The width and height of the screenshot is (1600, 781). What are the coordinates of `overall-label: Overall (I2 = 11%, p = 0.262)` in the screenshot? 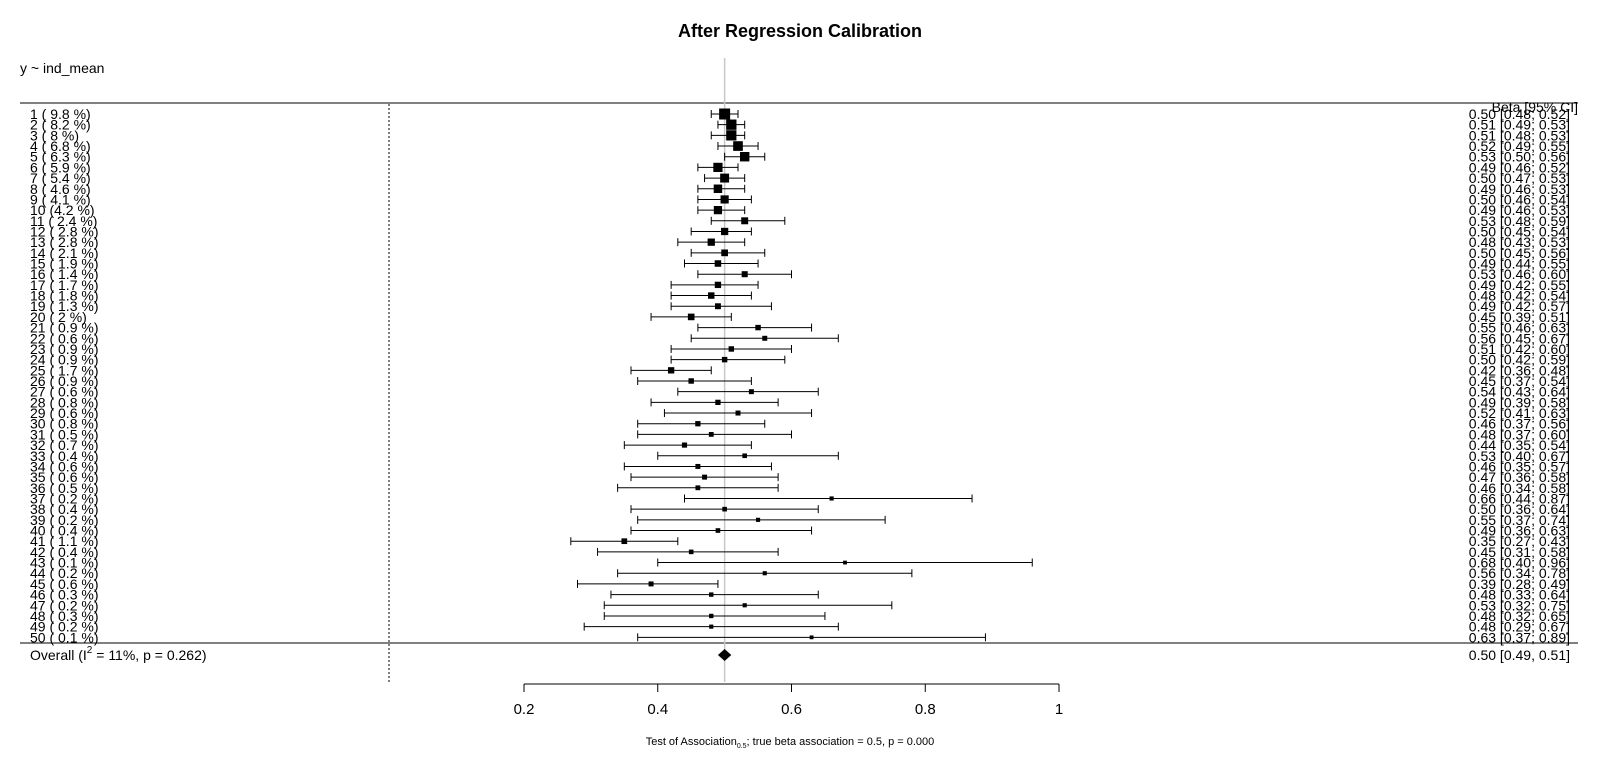 It's located at (118, 654).